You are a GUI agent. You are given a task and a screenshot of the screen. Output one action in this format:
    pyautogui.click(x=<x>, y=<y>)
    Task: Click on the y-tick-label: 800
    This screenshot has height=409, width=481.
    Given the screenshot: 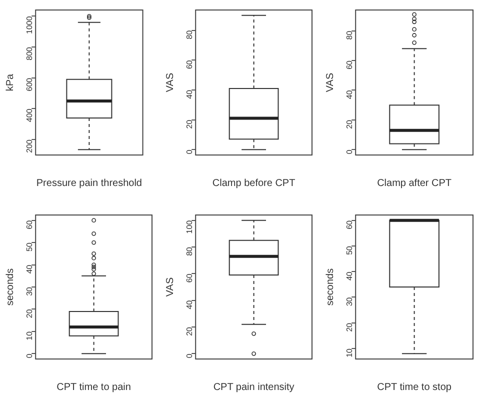 What is the action you would take?
    pyautogui.click(x=29, y=53)
    